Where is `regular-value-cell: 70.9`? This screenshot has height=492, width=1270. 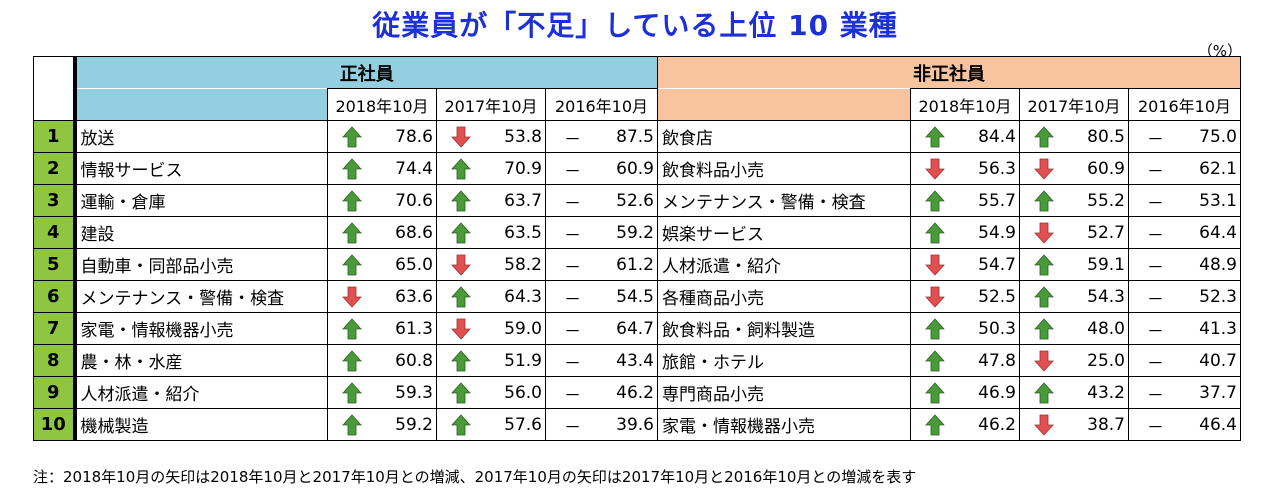
regular-value-cell: 70.9 is located at coordinates (491, 168).